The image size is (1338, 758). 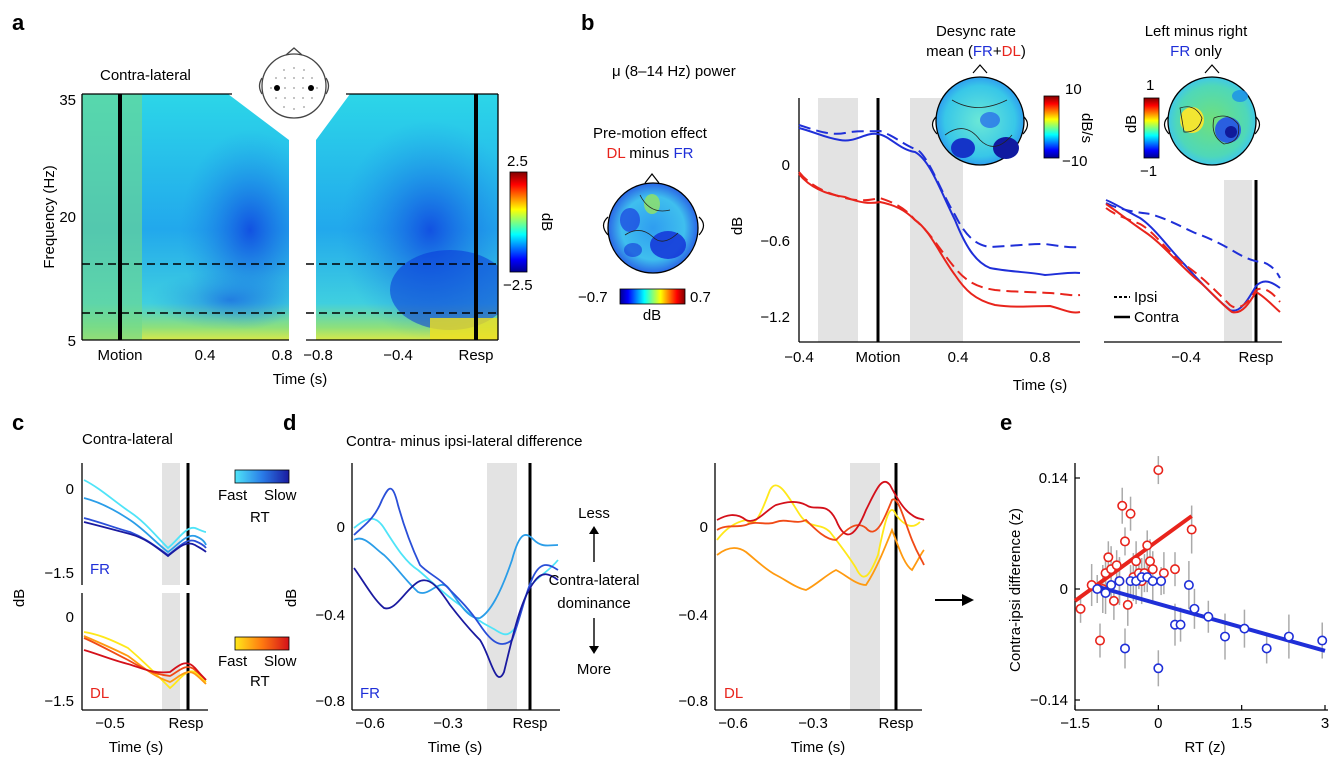 What do you see at coordinates (145, 518) in the screenshot?
I see `c-fr-traces` at bounding box center [145, 518].